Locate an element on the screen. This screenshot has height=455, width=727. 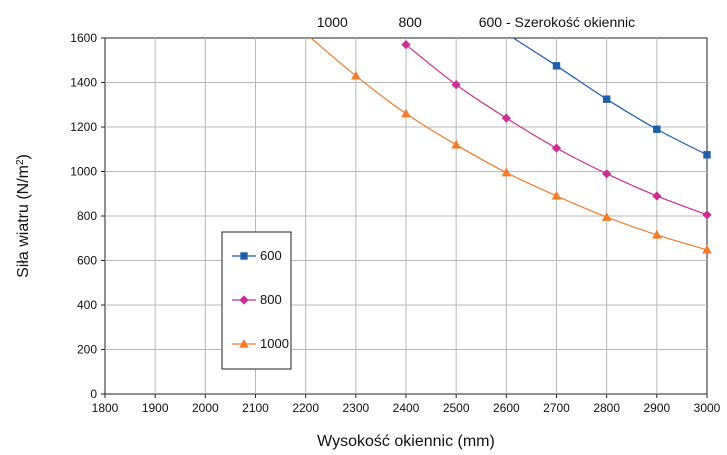
legend-entry-800: 800 is located at coordinates (257, 299).